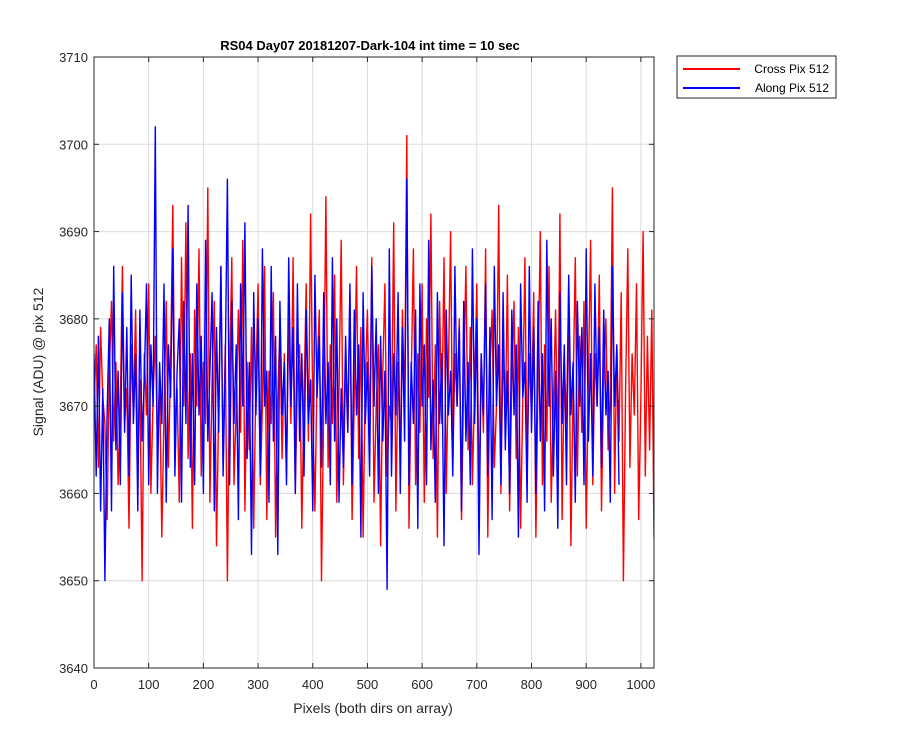 The image size is (900, 750). What do you see at coordinates (313, 684) in the screenshot?
I see `x-tick-label: 400` at bounding box center [313, 684].